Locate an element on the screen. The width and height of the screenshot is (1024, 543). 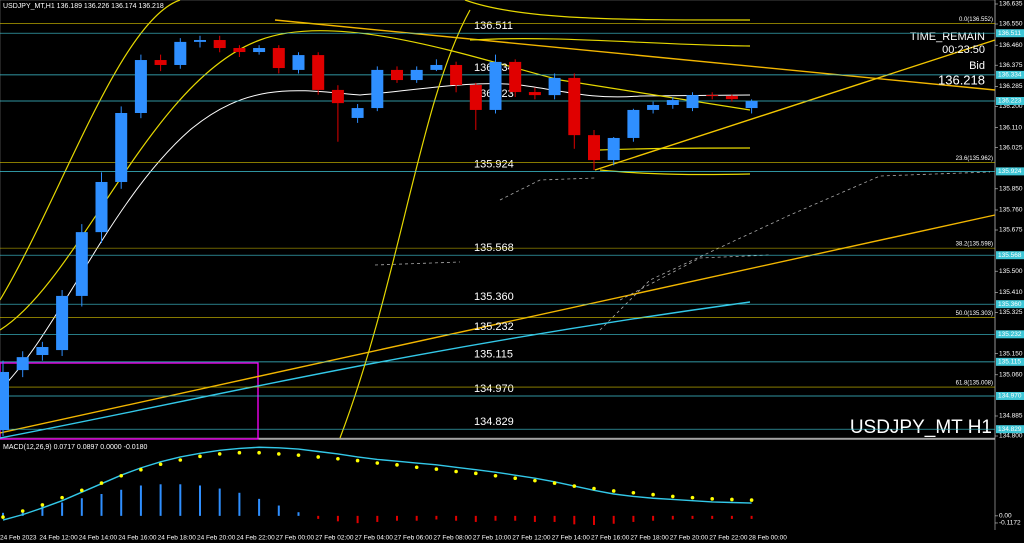
time-remain-label: TIME_REMAIN is located at coordinates (947, 37).